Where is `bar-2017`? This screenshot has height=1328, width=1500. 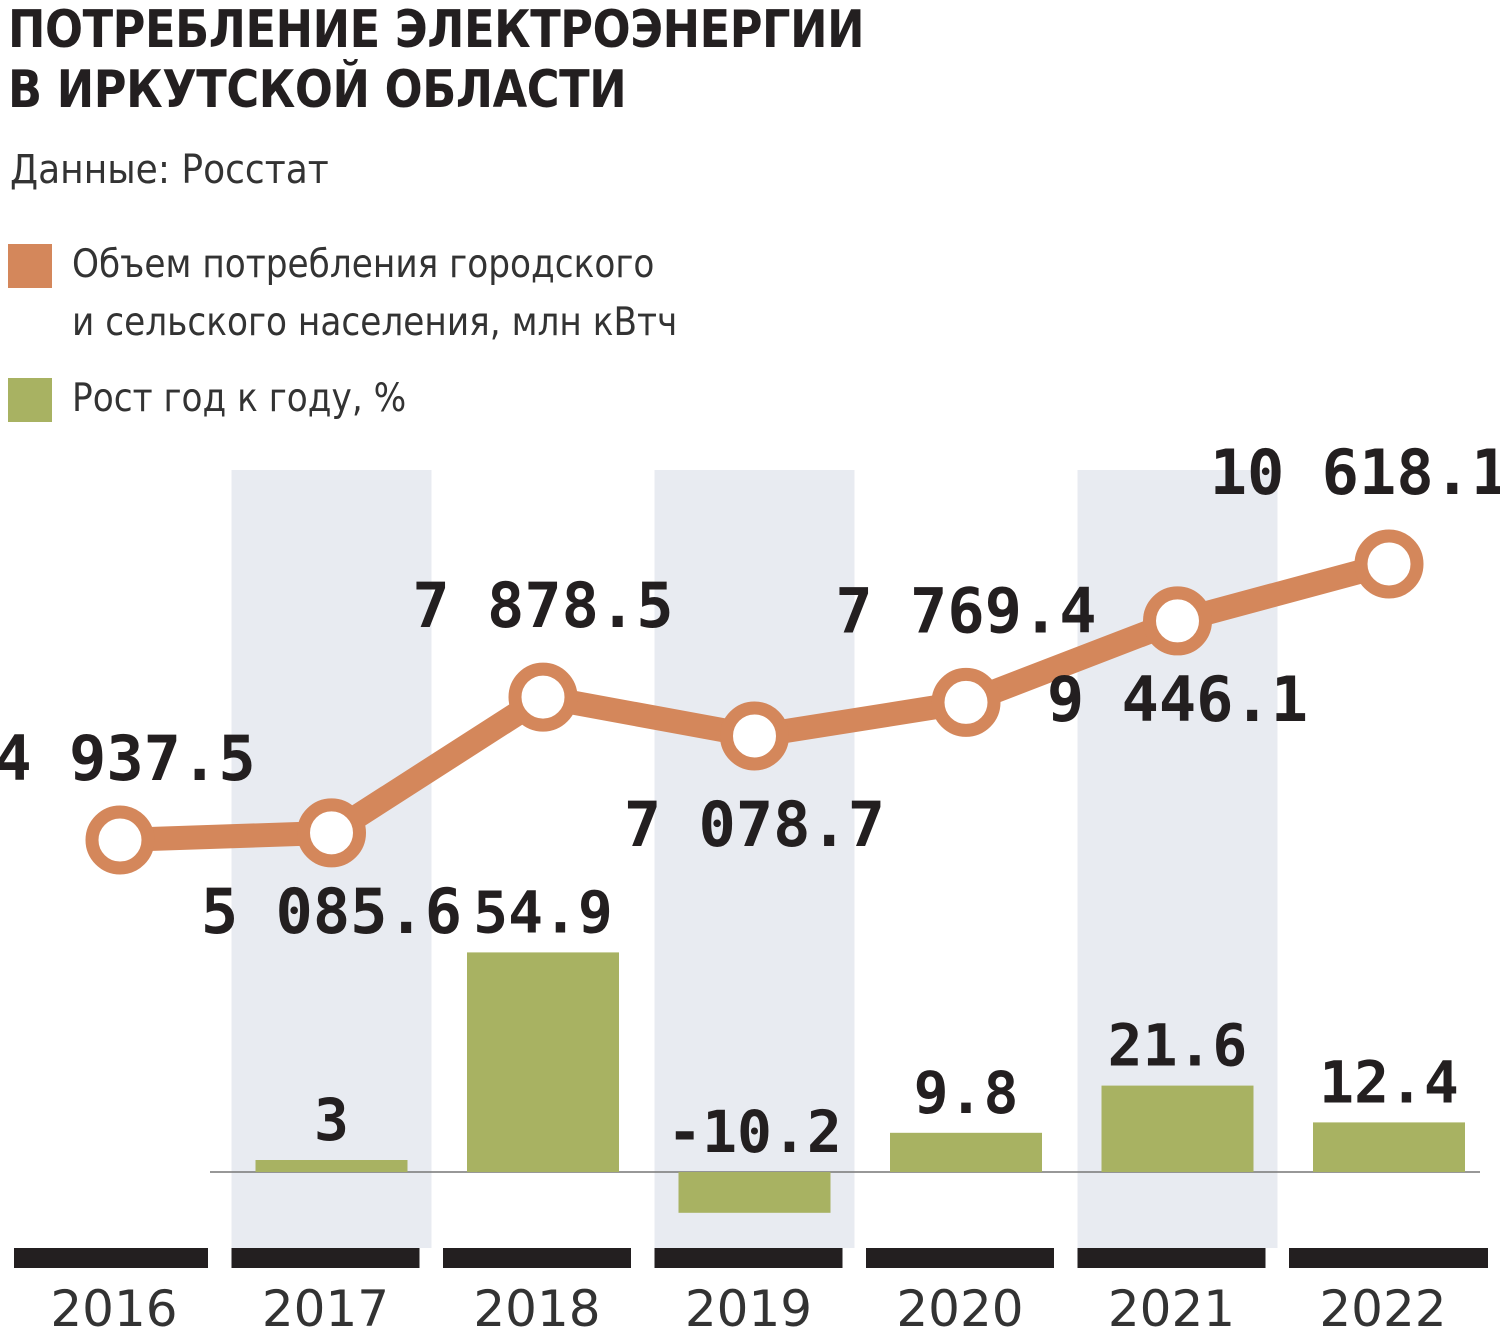 bar-2017 is located at coordinates (331, 1166).